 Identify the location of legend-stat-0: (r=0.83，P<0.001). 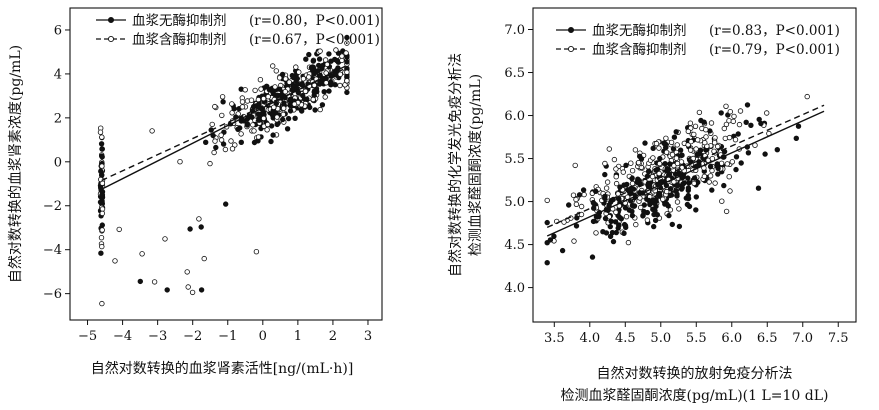
(774, 31).